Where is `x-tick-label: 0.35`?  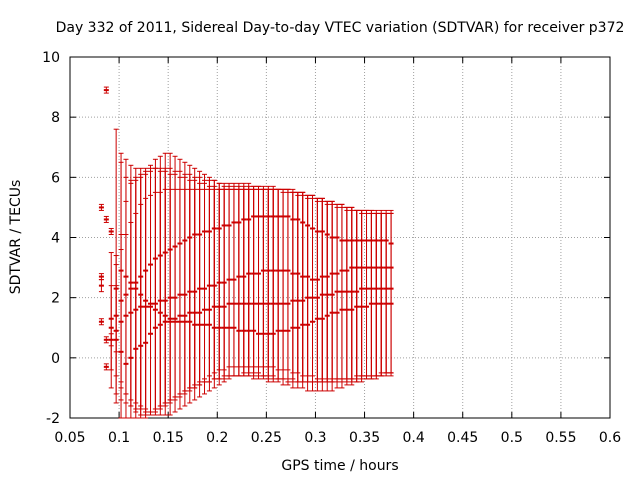 x-tick-label: 0.35 is located at coordinates (364, 438).